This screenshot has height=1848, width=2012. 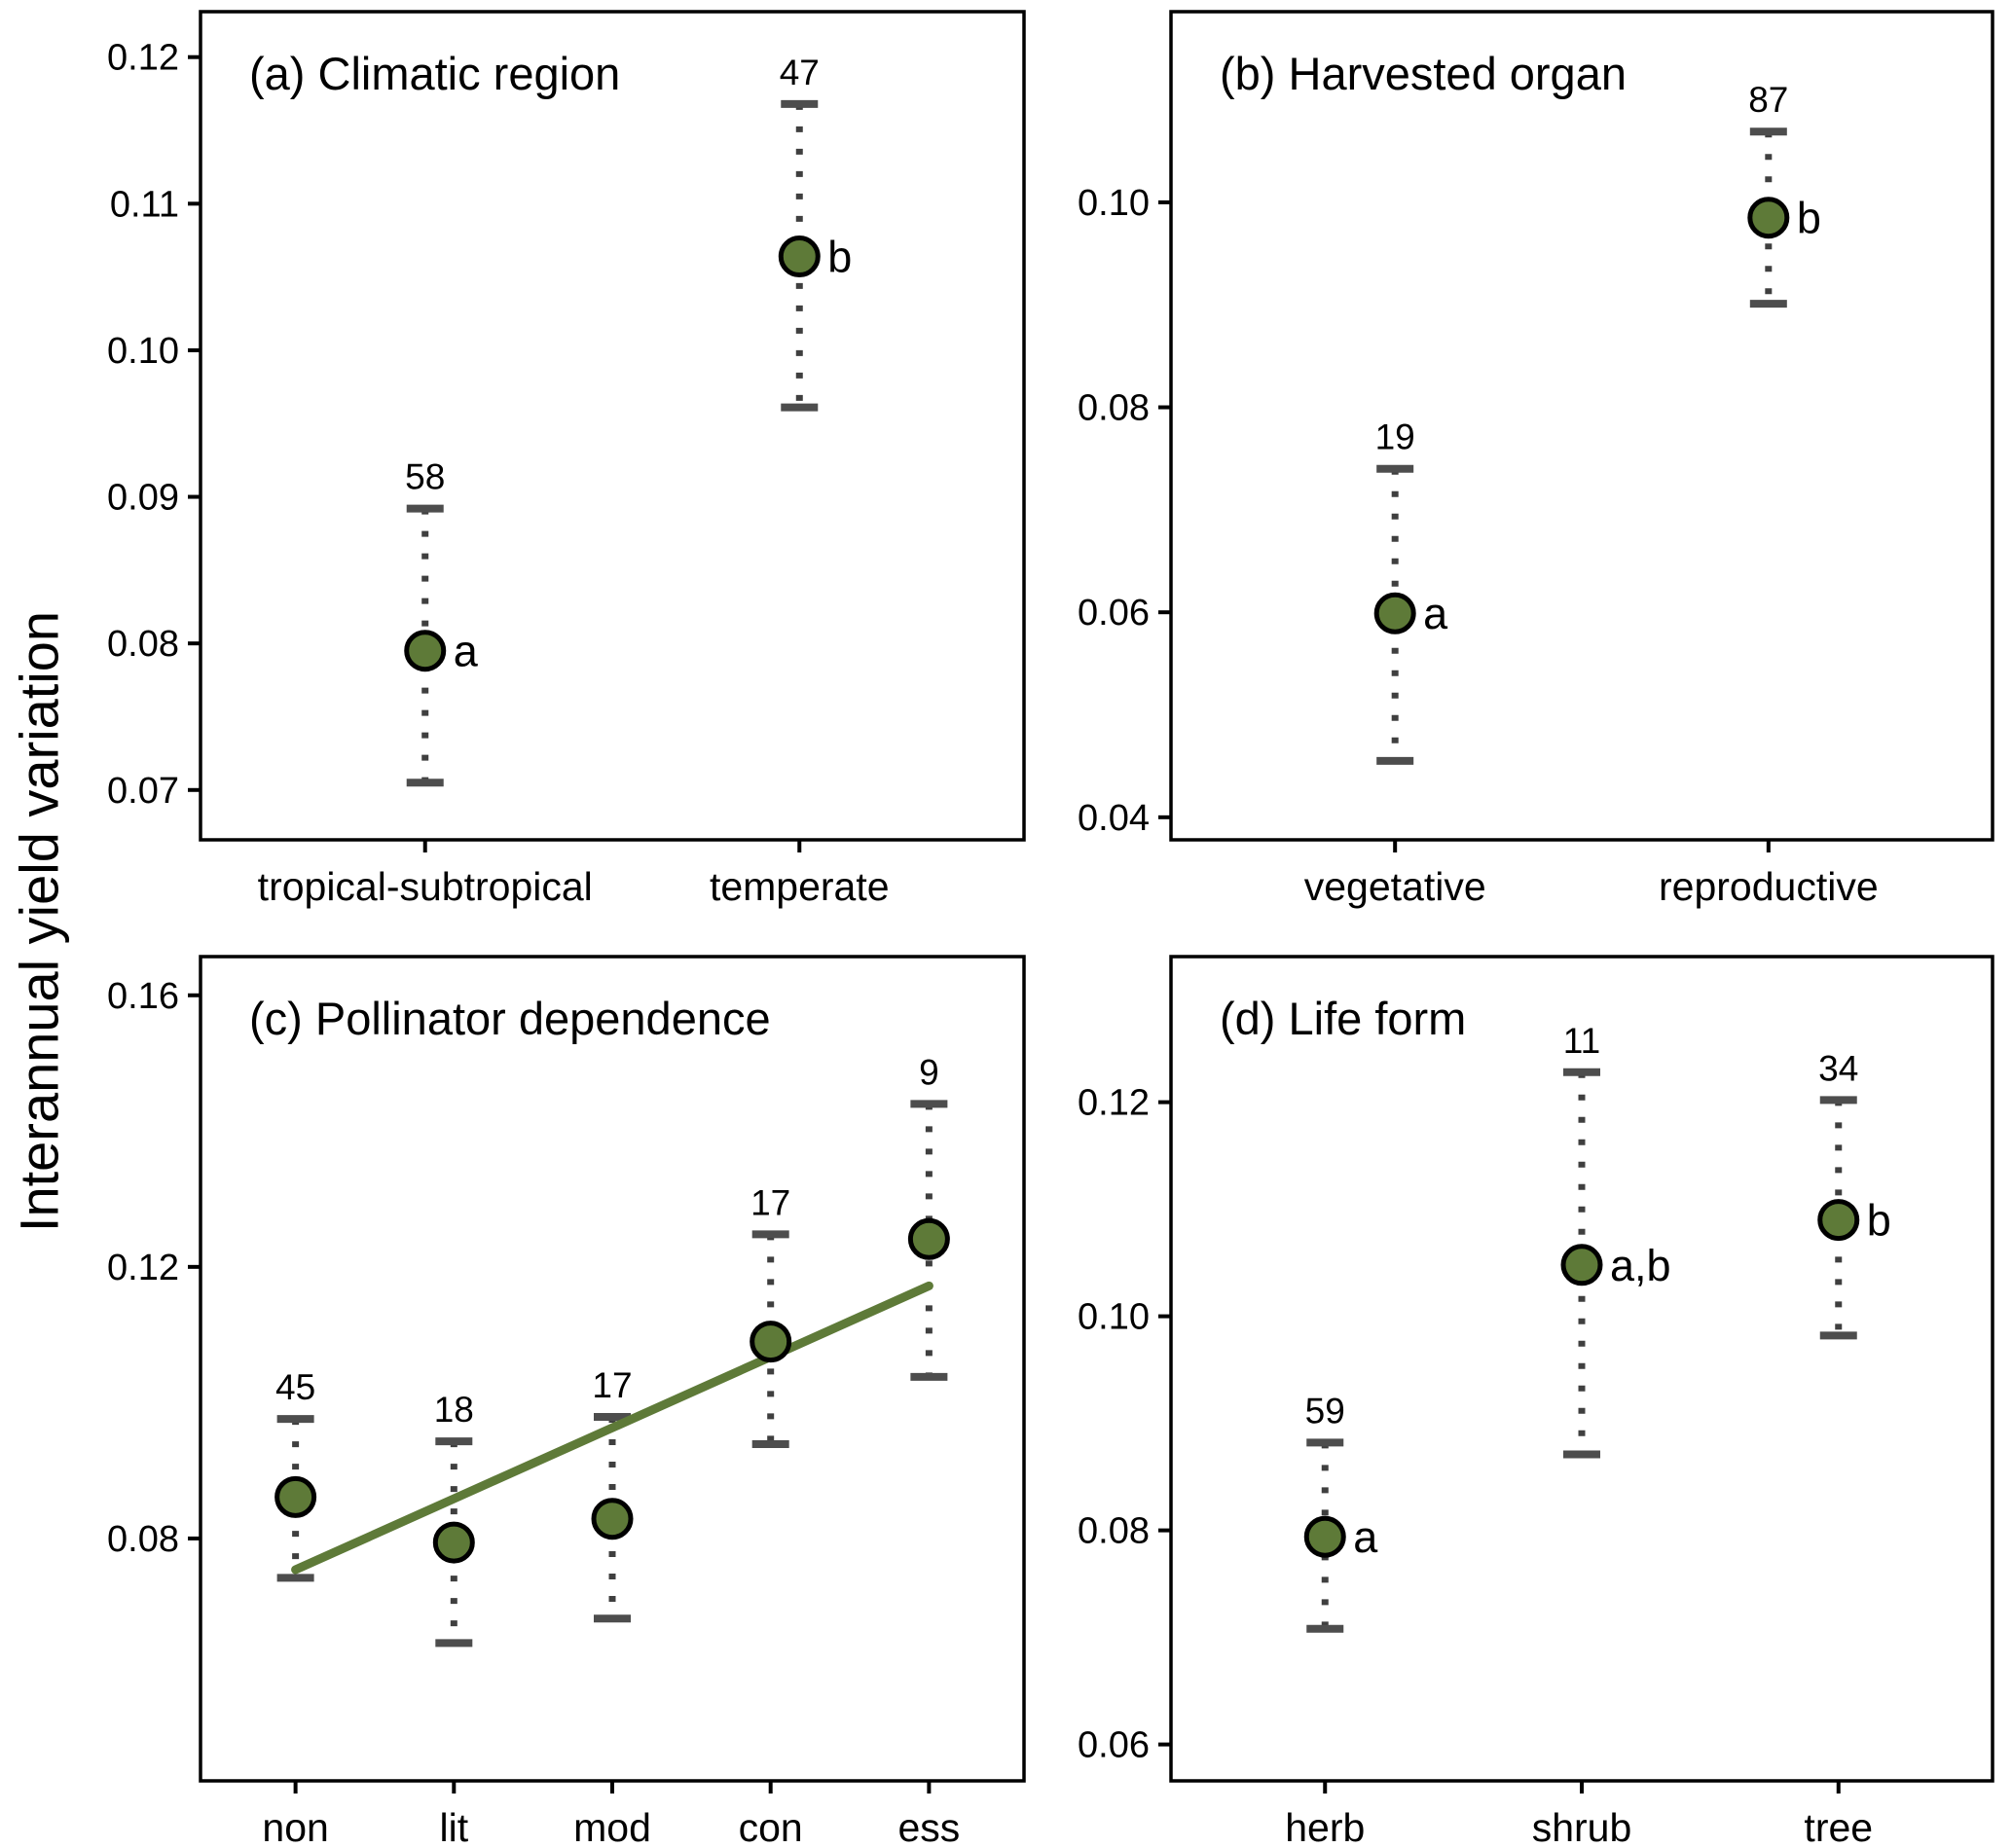 I want to click on sample-size-label: 9, so click(x=929, y=1072).